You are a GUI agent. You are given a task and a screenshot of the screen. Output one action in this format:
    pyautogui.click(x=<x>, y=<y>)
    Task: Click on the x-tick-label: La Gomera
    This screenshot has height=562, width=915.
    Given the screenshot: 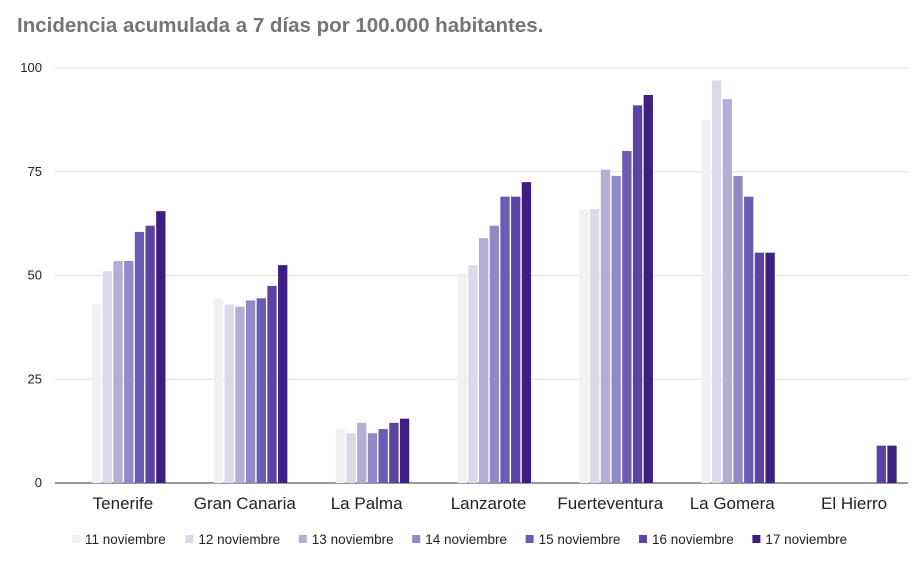 What is the action you would take?
    pyautogui.click(x=733, y=503)
    